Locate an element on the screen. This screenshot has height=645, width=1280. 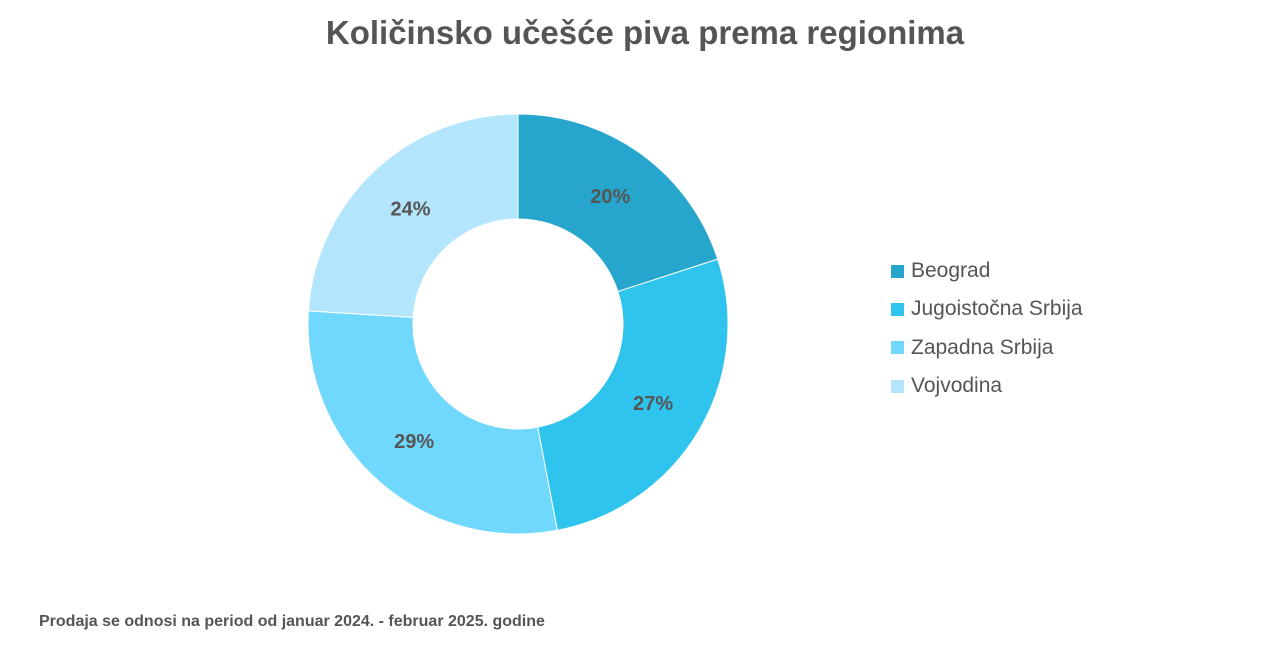
slice-label-beograd: 20% is located at coordinates (610, 197).